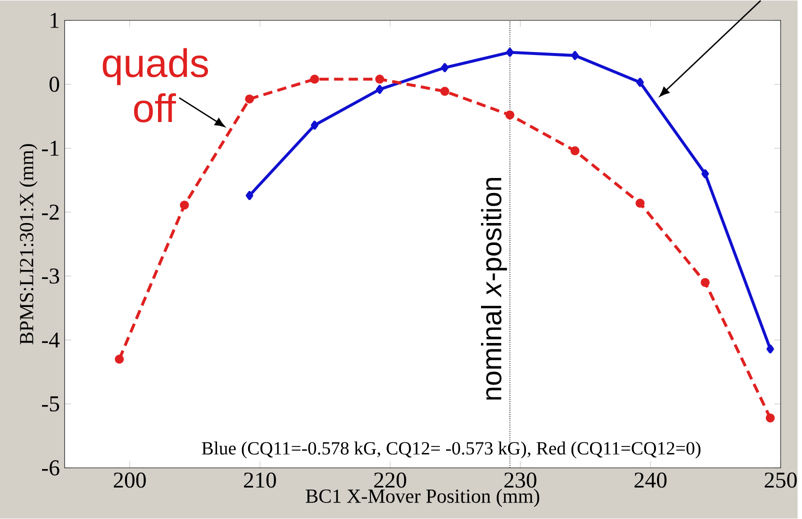  Describe the element at coordinates (451, 450) in the screenshot. I see `annotation: Blue (CQ11=-0.578 kG, CQ12= -0.573 kG), Red (CQ11=CQ12=0)` at that location.